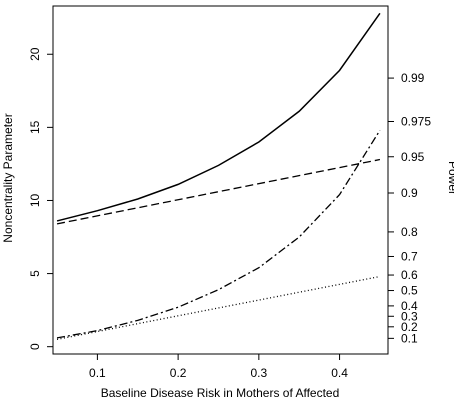 This screenshot has width=454, height=404. What do you see at coordinates (339, 373) in the screenshot?
I see `x-tick-label: 0.4` at bounding box center [339, 373].